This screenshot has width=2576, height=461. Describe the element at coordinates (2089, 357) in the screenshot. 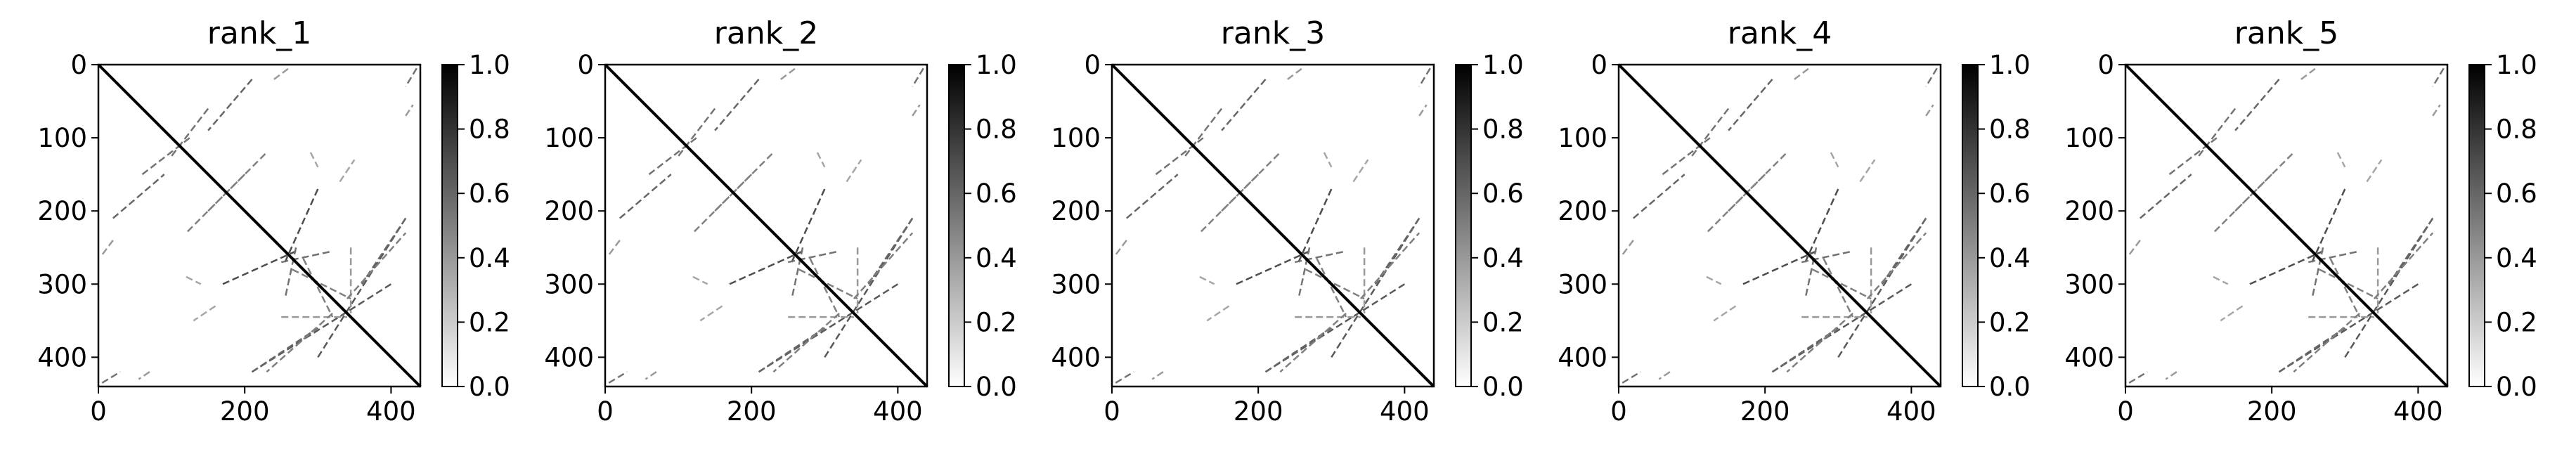

I see `y-tick-label: 400` at that location.